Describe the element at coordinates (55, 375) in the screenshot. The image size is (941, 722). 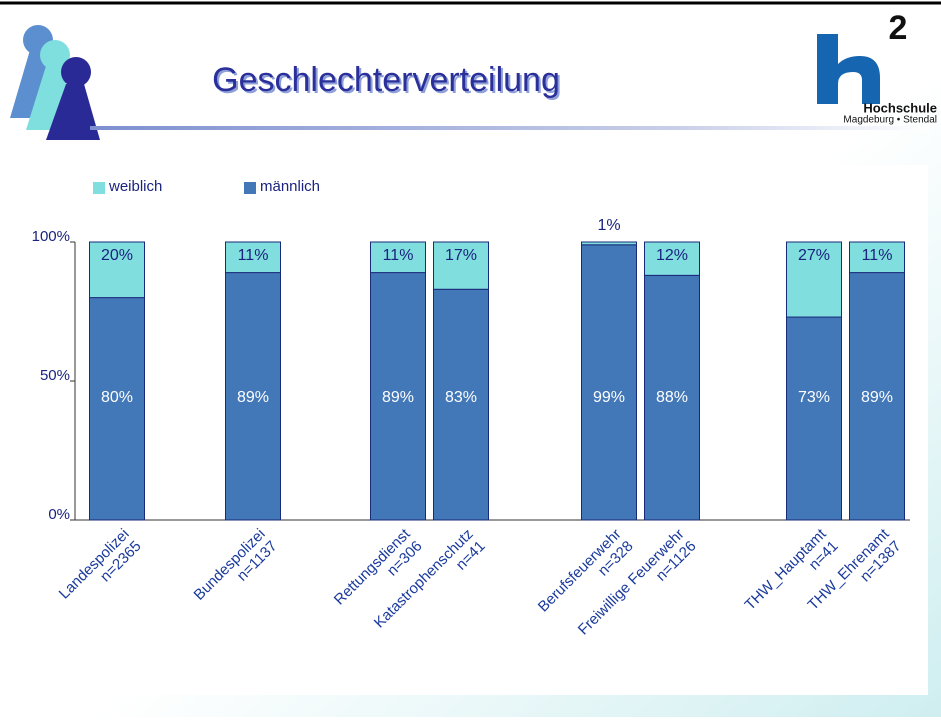
I see `y-tick-label: 50%` at that location.